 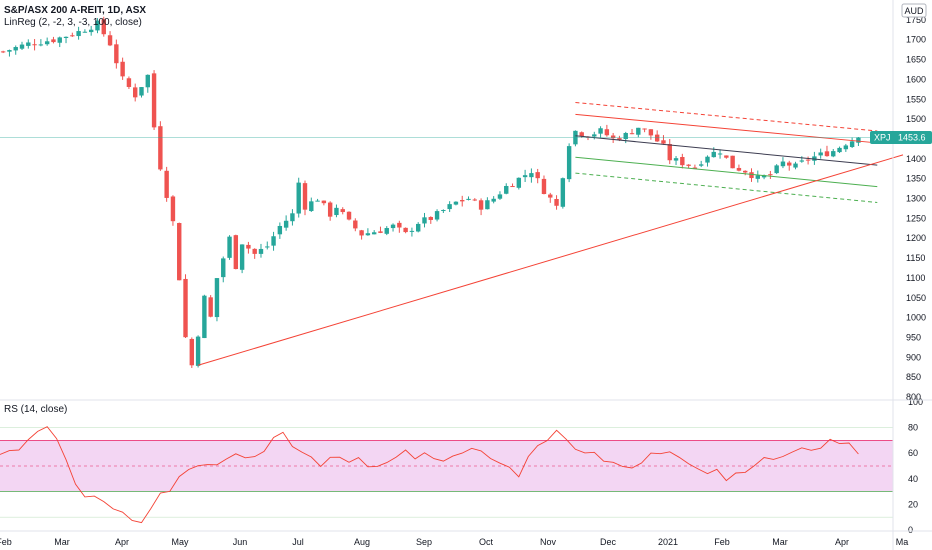 What do you see at coordinates (62, 542) in the screenshot?
I see `time-tick-label: Mar` at bounding box center [62, 542].